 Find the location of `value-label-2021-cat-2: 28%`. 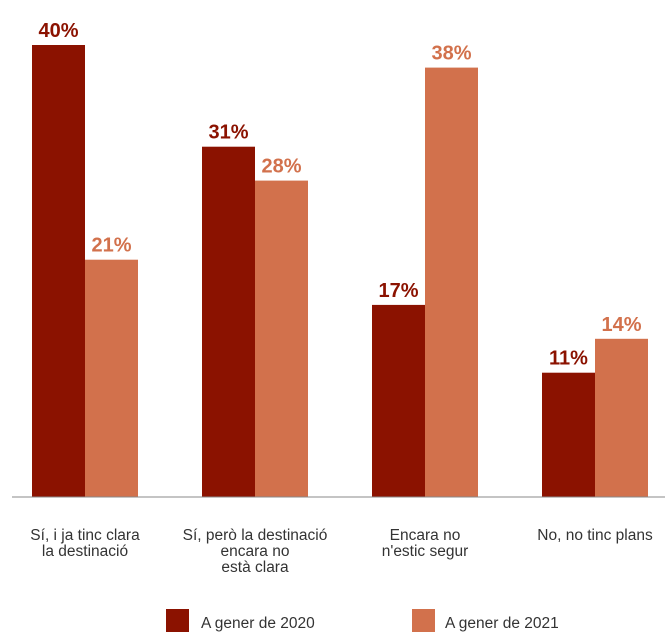

value-label-2021-cat-2: 28% is located at coordinates (281, 167).